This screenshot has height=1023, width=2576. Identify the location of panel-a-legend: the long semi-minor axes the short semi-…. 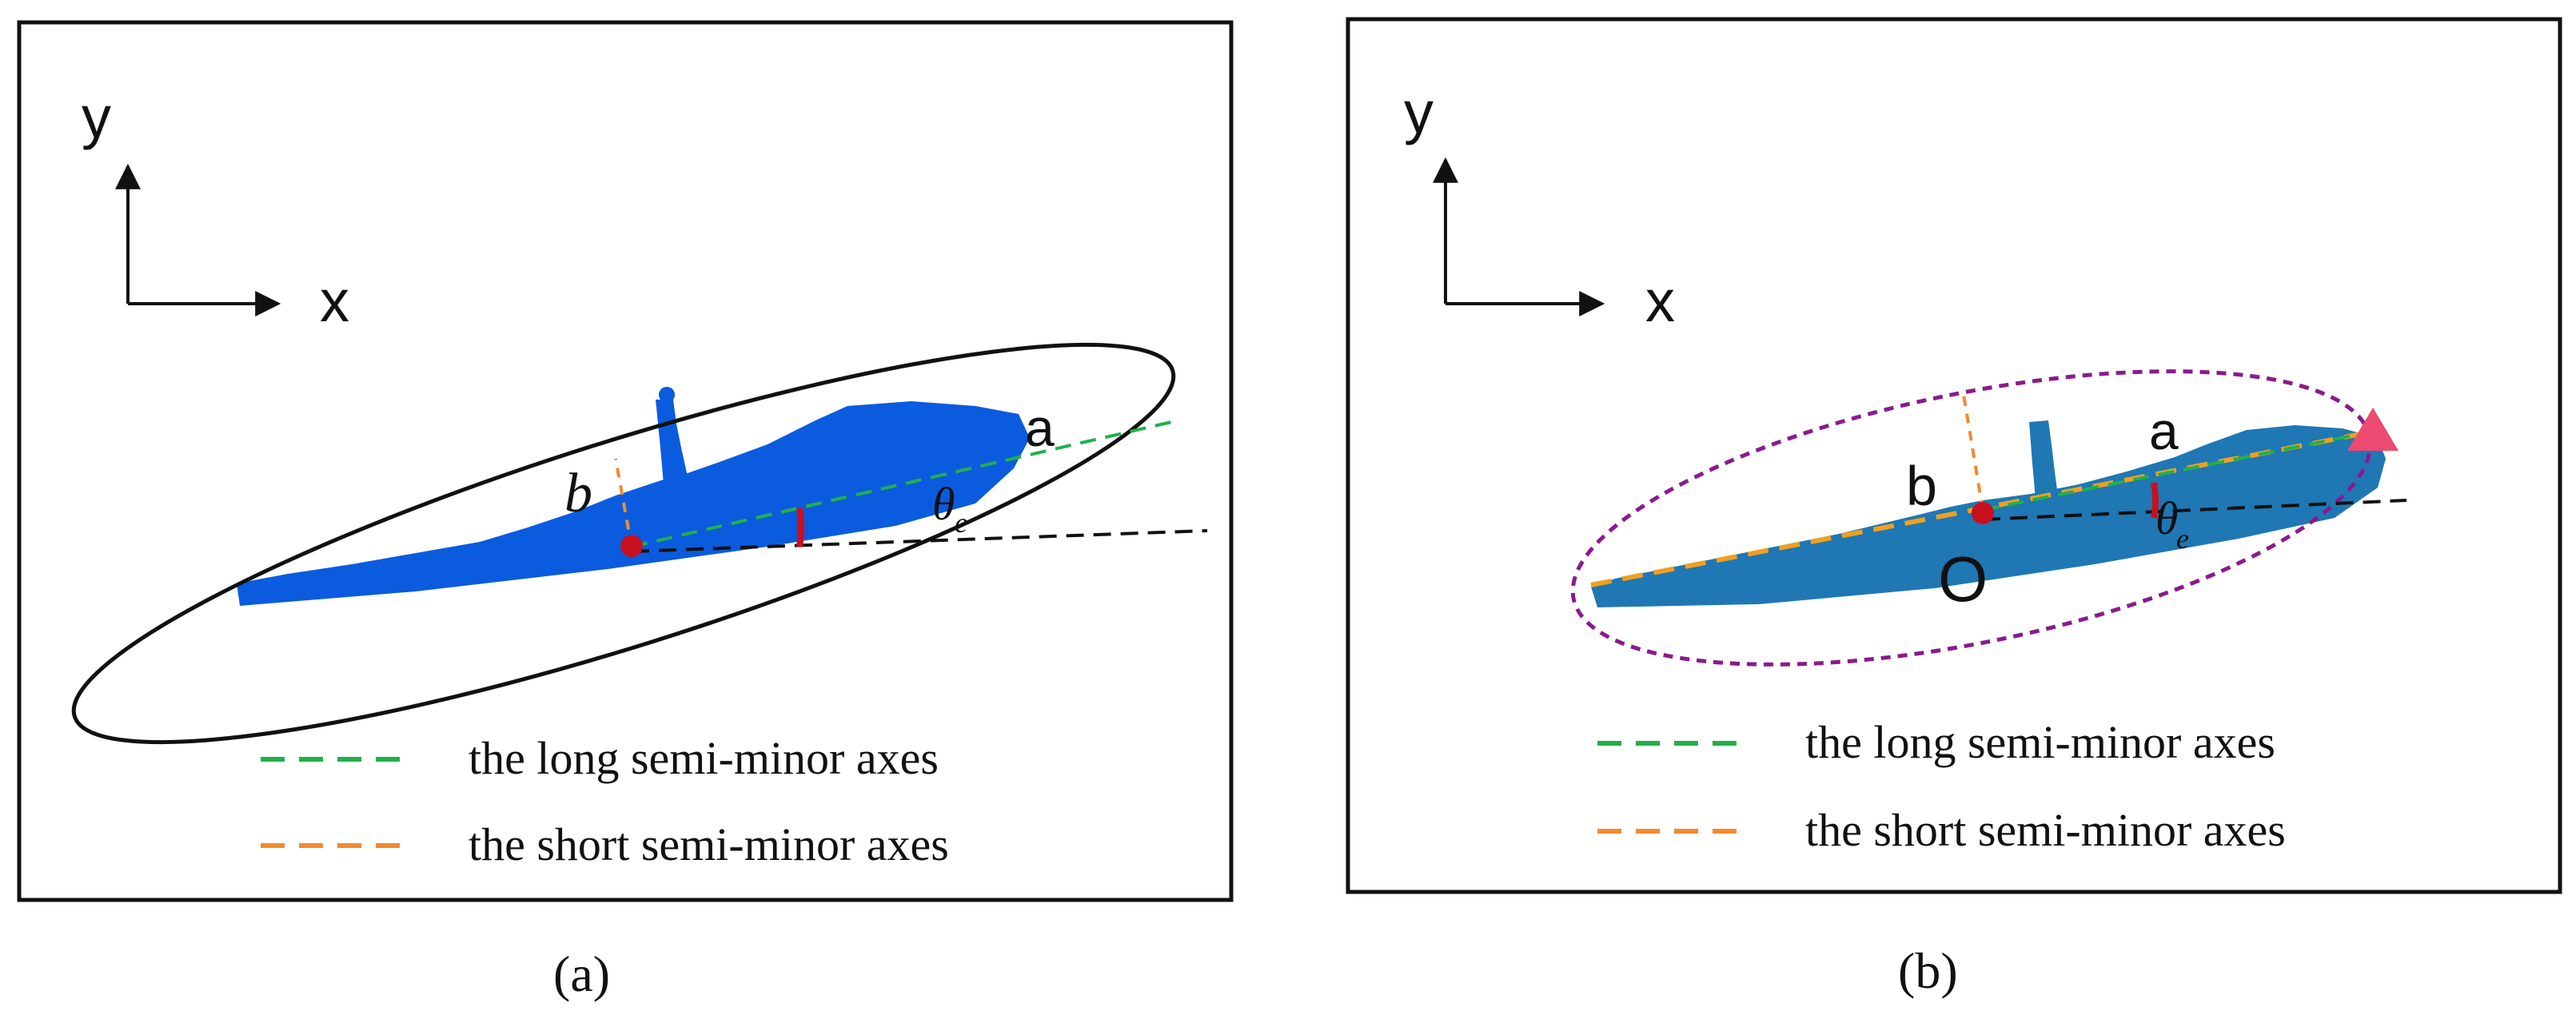
(605, 801).